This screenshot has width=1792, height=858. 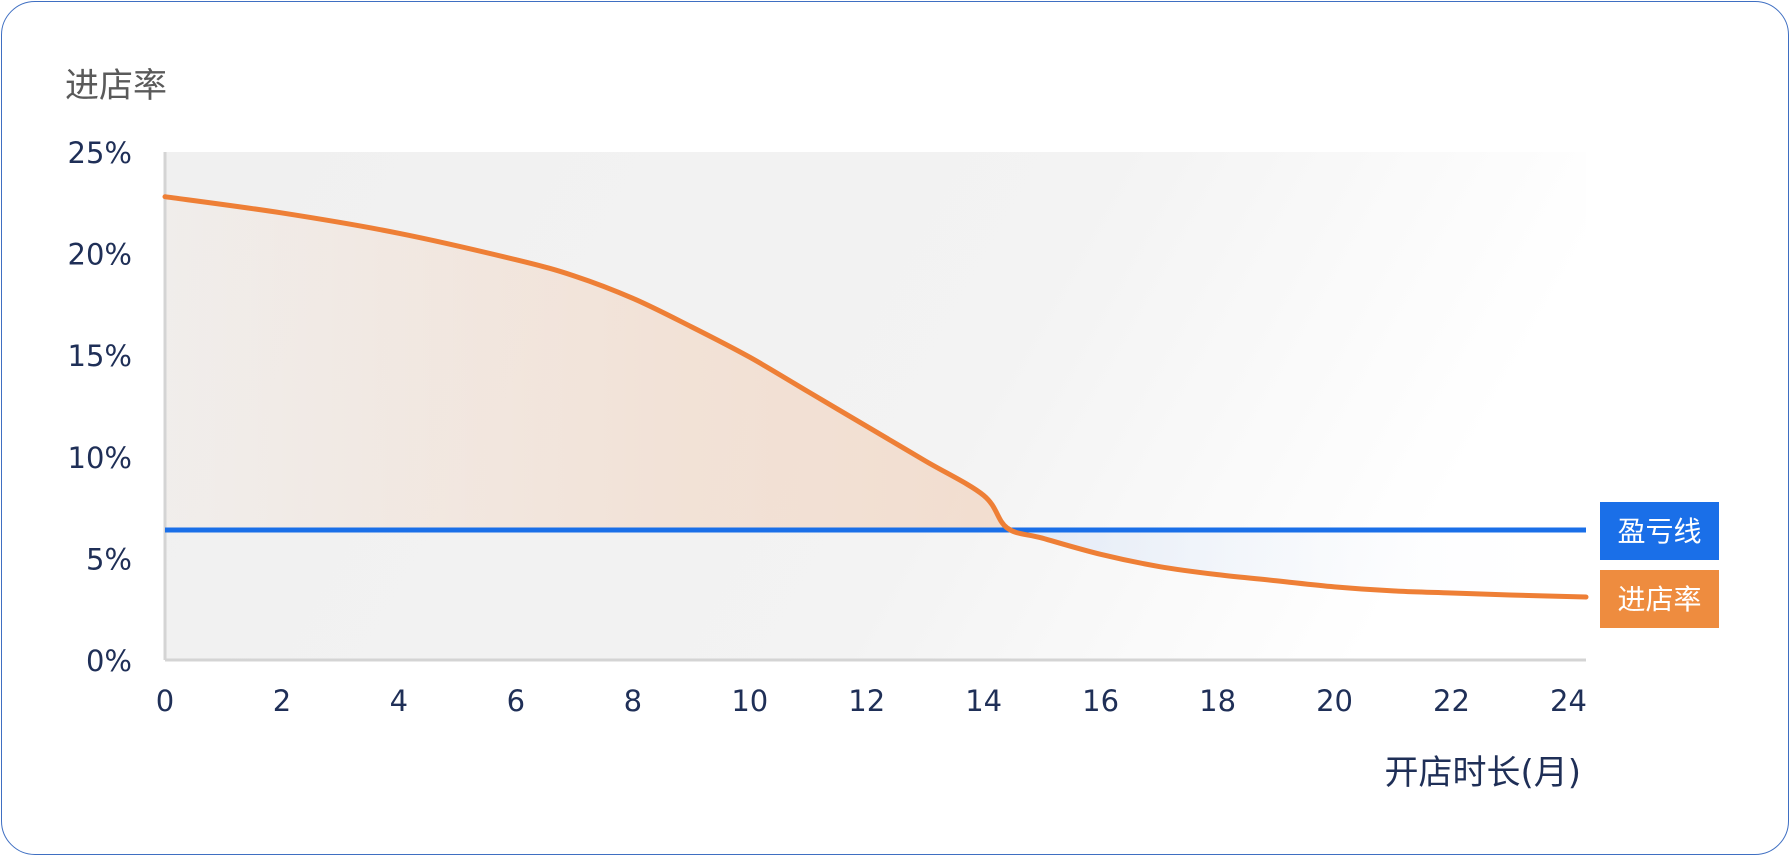 What do you see at coordinates (100, 458) in the screenshot?
I see `y-tick-label: 10%` at bounding box center [100, 458].